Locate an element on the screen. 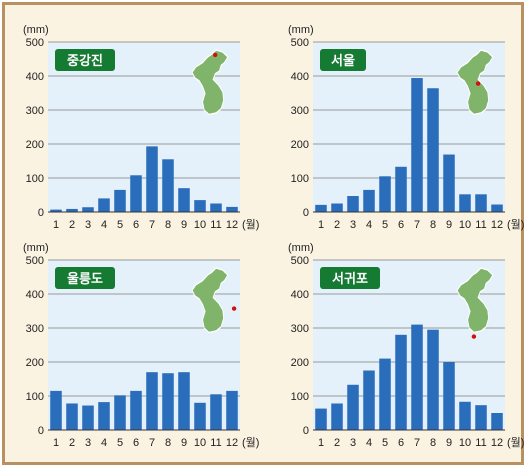  station-name: 서귀포 is located at coordinates (350, 279).